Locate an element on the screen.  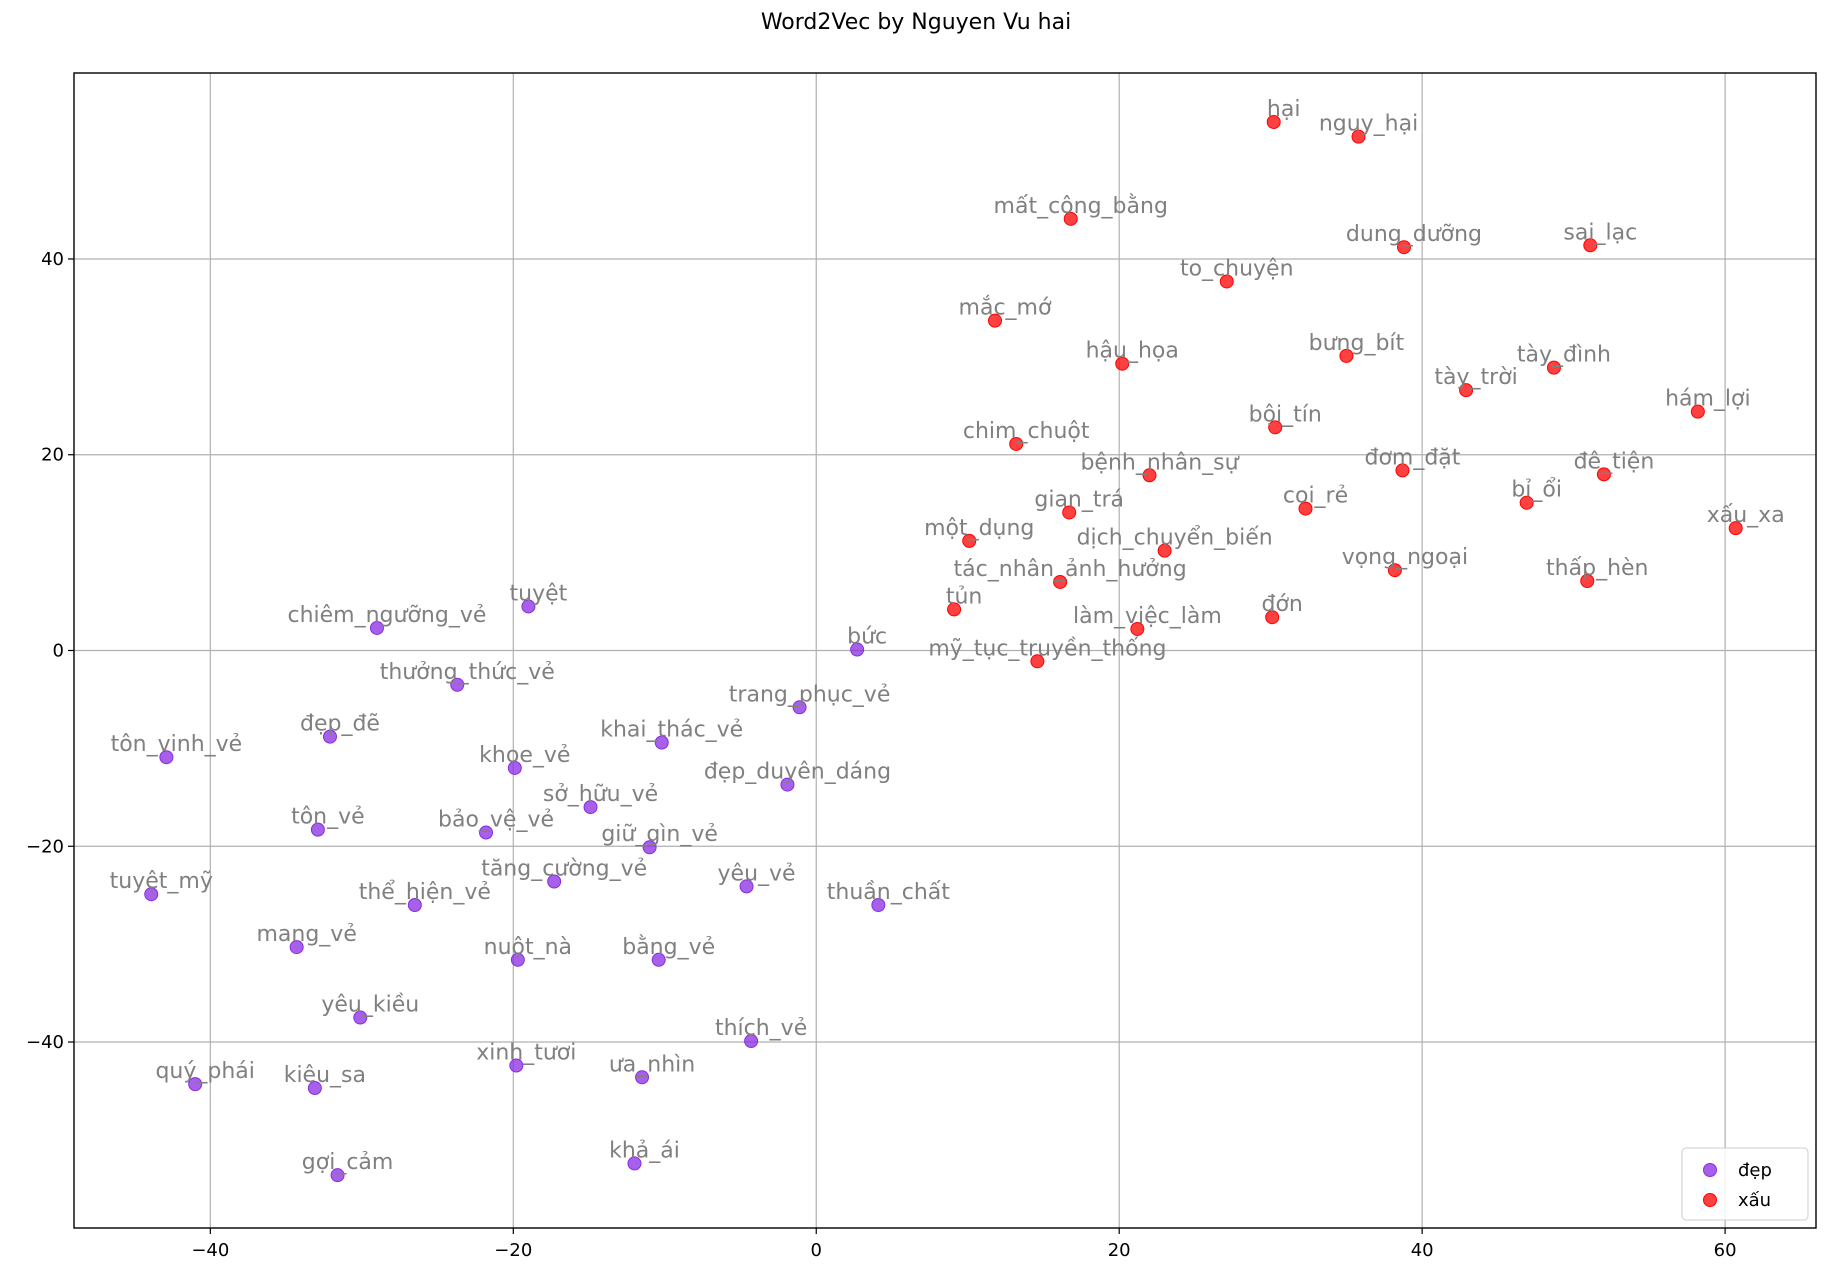
legend-marker is located at coordinates (1710, 1200).